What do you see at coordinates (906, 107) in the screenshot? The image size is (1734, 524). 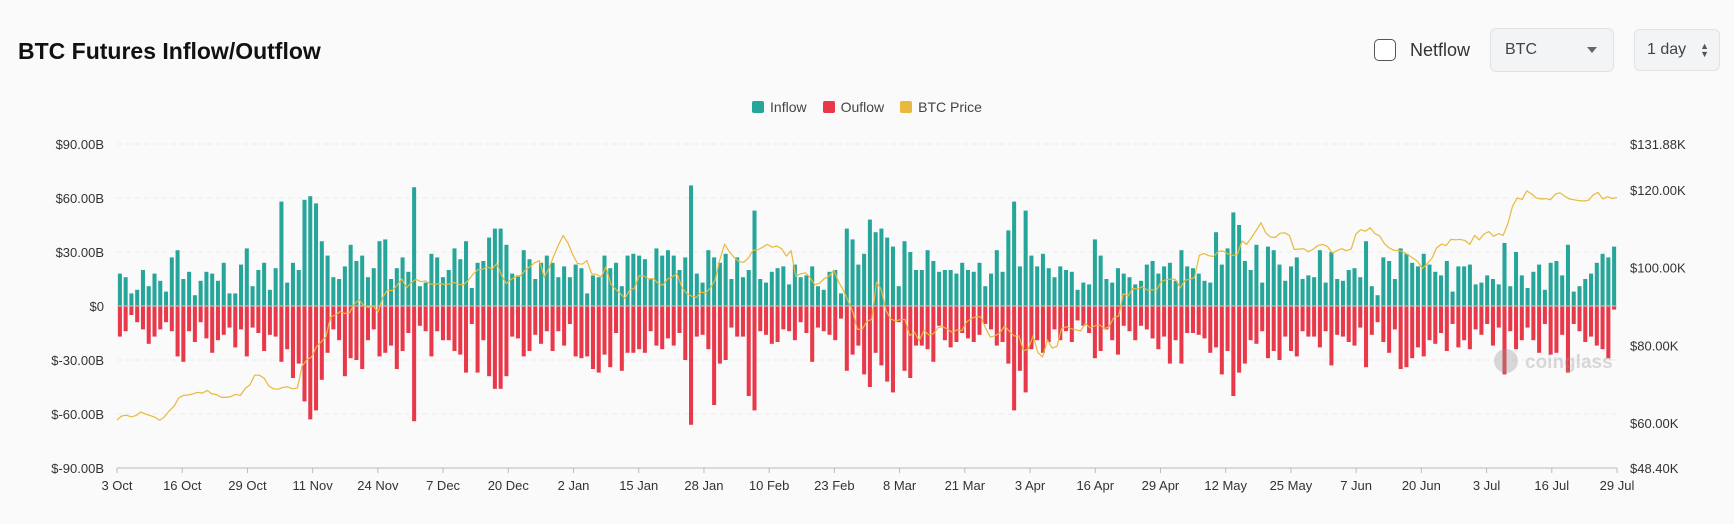 I see `legend-swatch-price` at bounding box center [906, 107].